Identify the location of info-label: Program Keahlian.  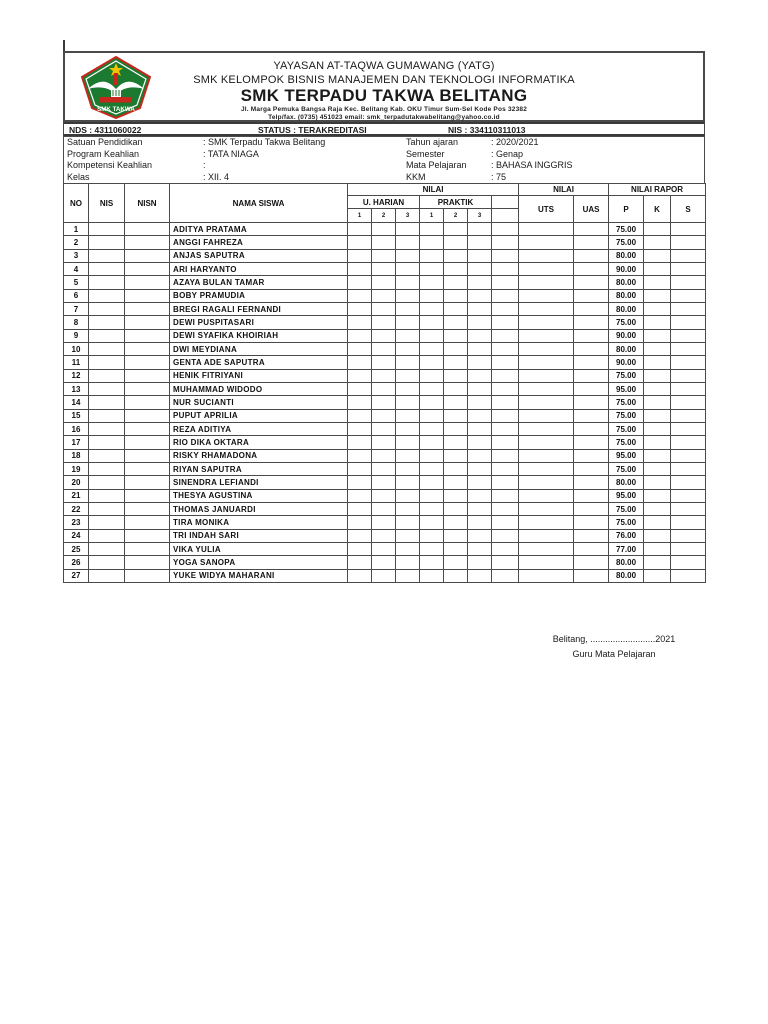
(103, 153).